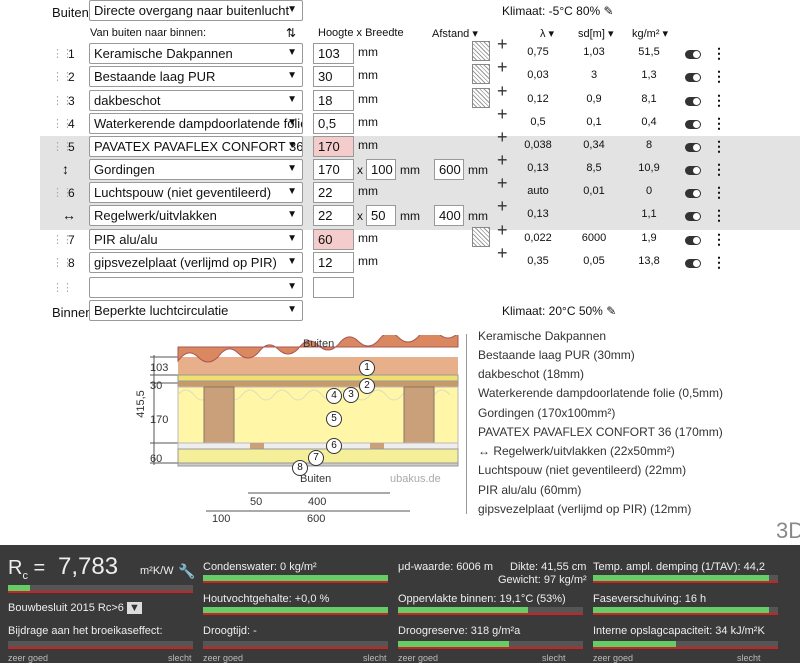 This screenshot has height=663, width=800. Describe the element at coordinates (600, 432) in the screenshot. I see `legend-item: PAVATEX PAVAFLEX CONFORT 36 (170mm)` at that location.